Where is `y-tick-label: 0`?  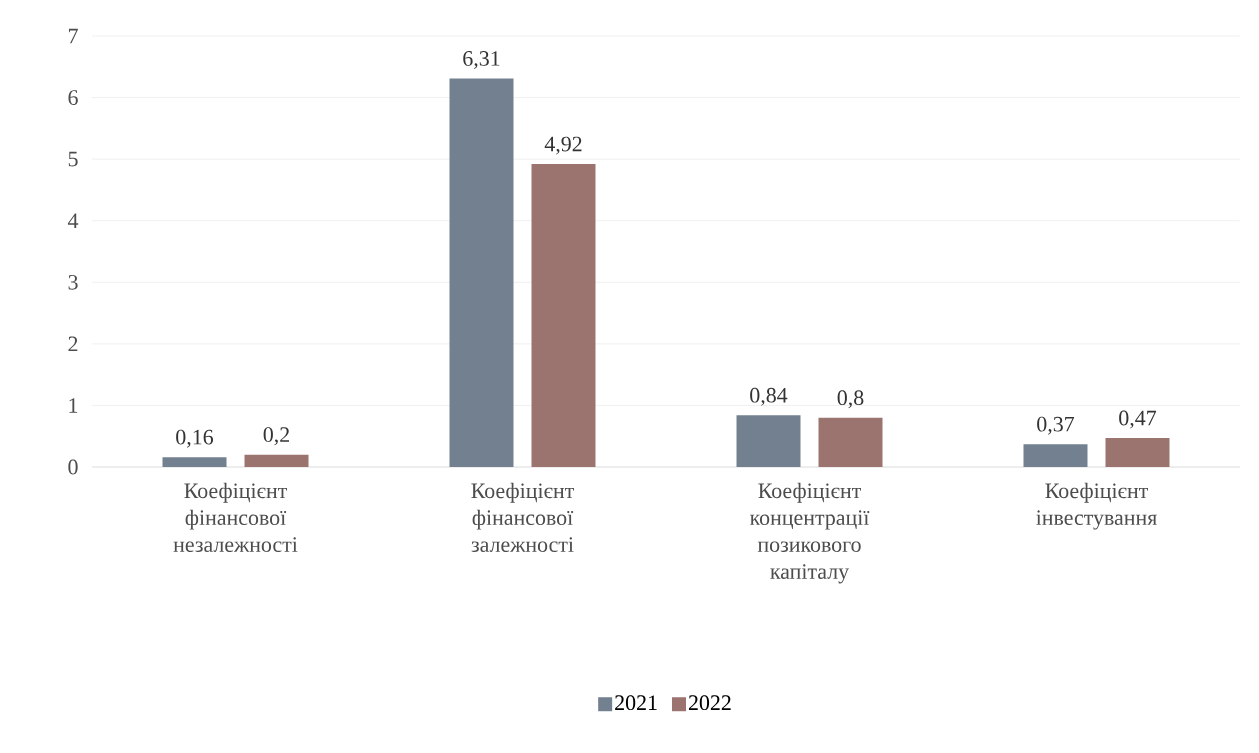 y-tick-label: 0 is located at coordinates (73, 467).